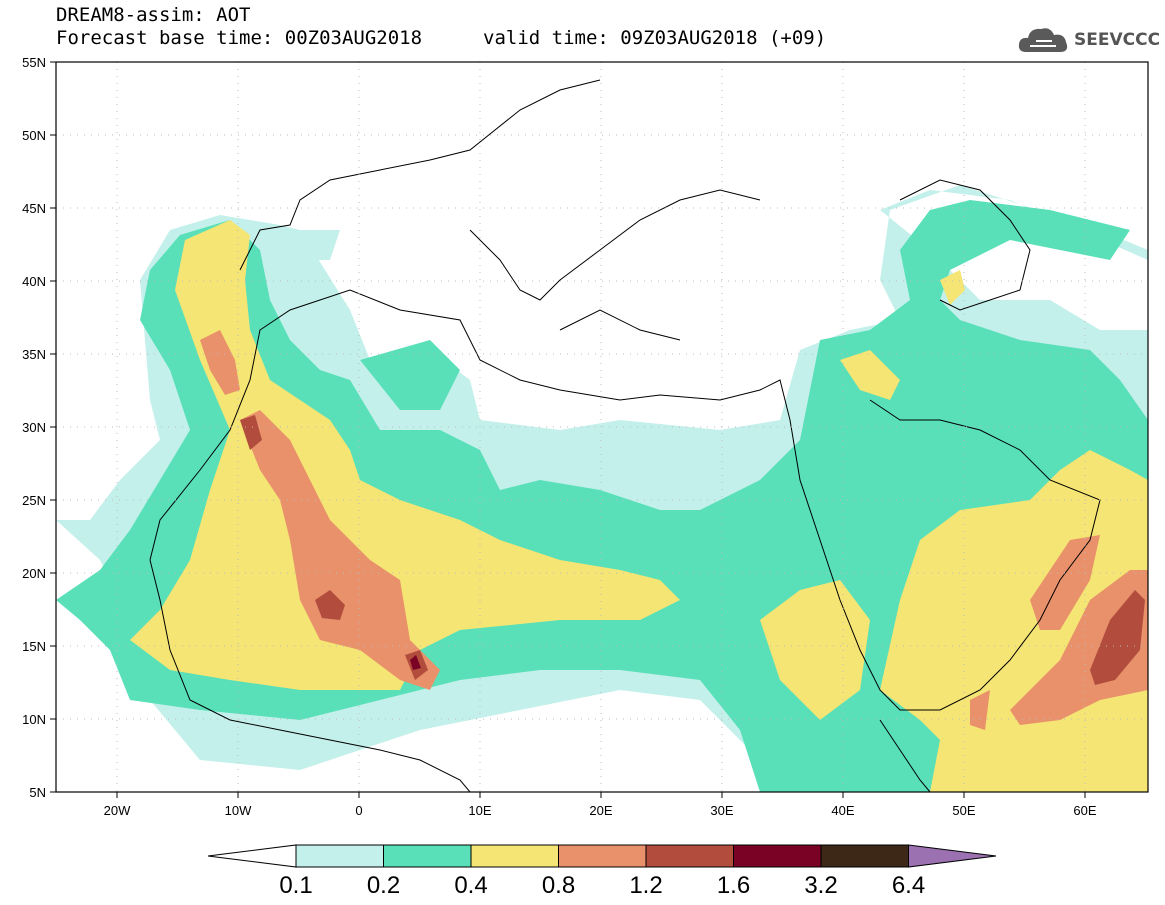  I want to click on lon-label: 50E, so click(963, 810).